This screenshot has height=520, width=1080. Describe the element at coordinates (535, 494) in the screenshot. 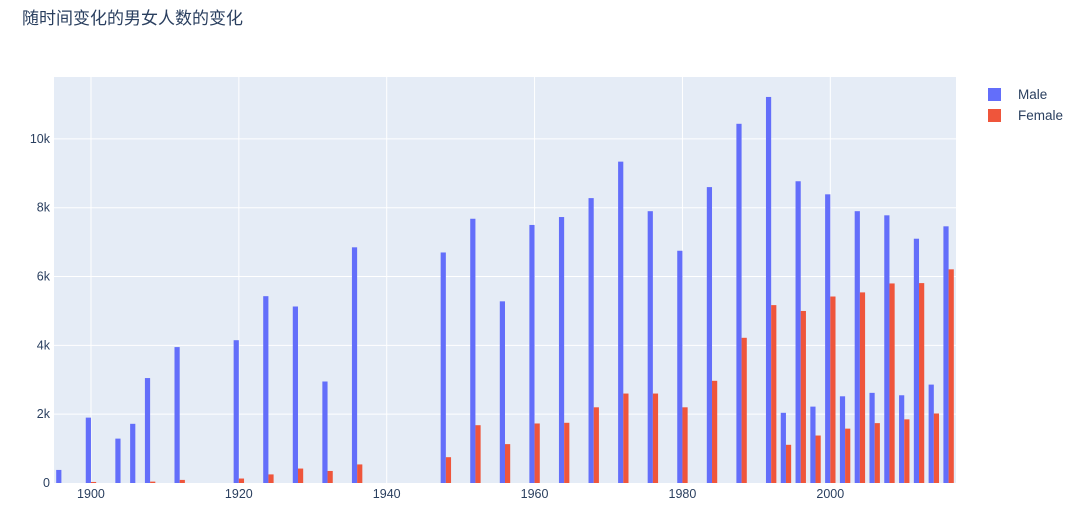

I see `x-tick-label: 1960` at that location.